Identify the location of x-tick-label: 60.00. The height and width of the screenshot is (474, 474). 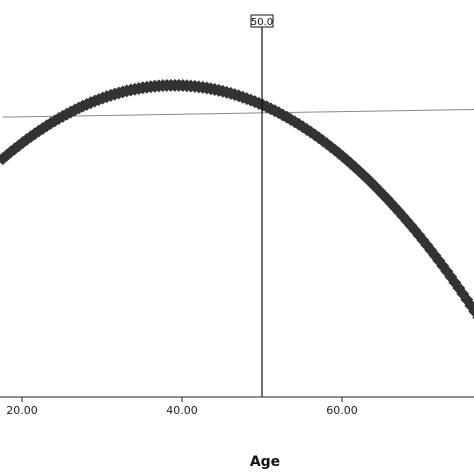
(342, 410).